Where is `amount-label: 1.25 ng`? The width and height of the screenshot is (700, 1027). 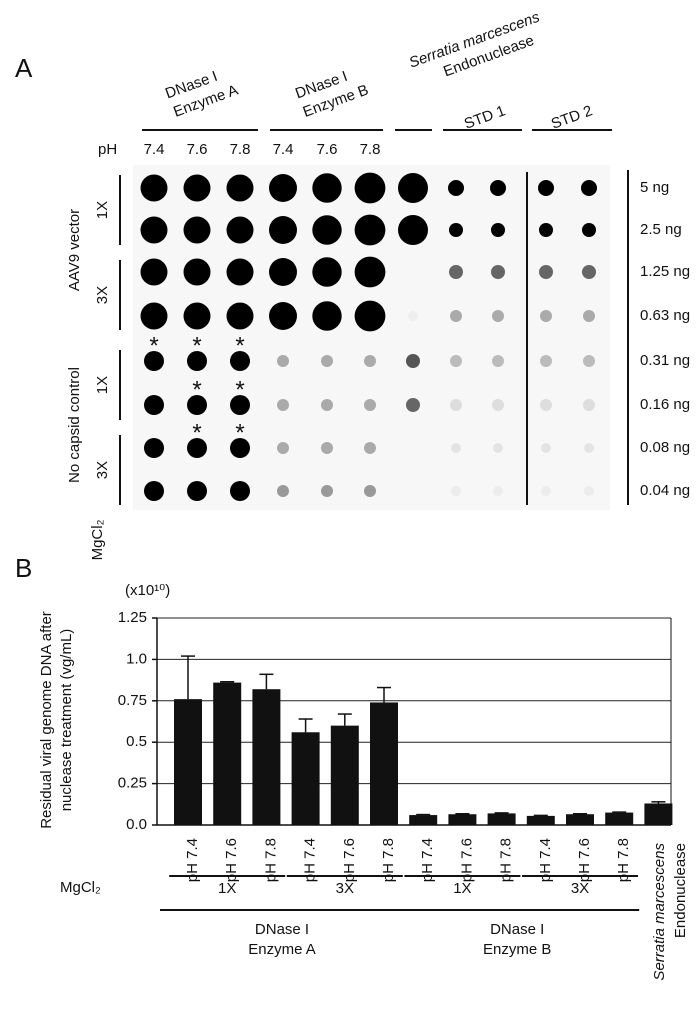
amount-label: 1.25 ng is located at coordinates (665, 271).